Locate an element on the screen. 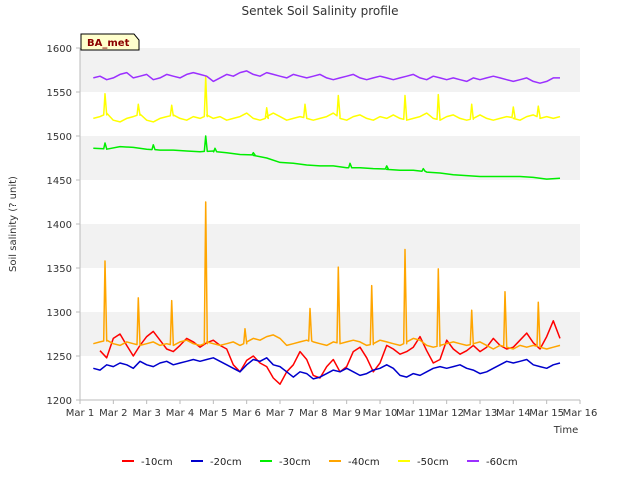 This screenshot has height=480, width=640. site-badge-shape is located at coordinates (110, 42).